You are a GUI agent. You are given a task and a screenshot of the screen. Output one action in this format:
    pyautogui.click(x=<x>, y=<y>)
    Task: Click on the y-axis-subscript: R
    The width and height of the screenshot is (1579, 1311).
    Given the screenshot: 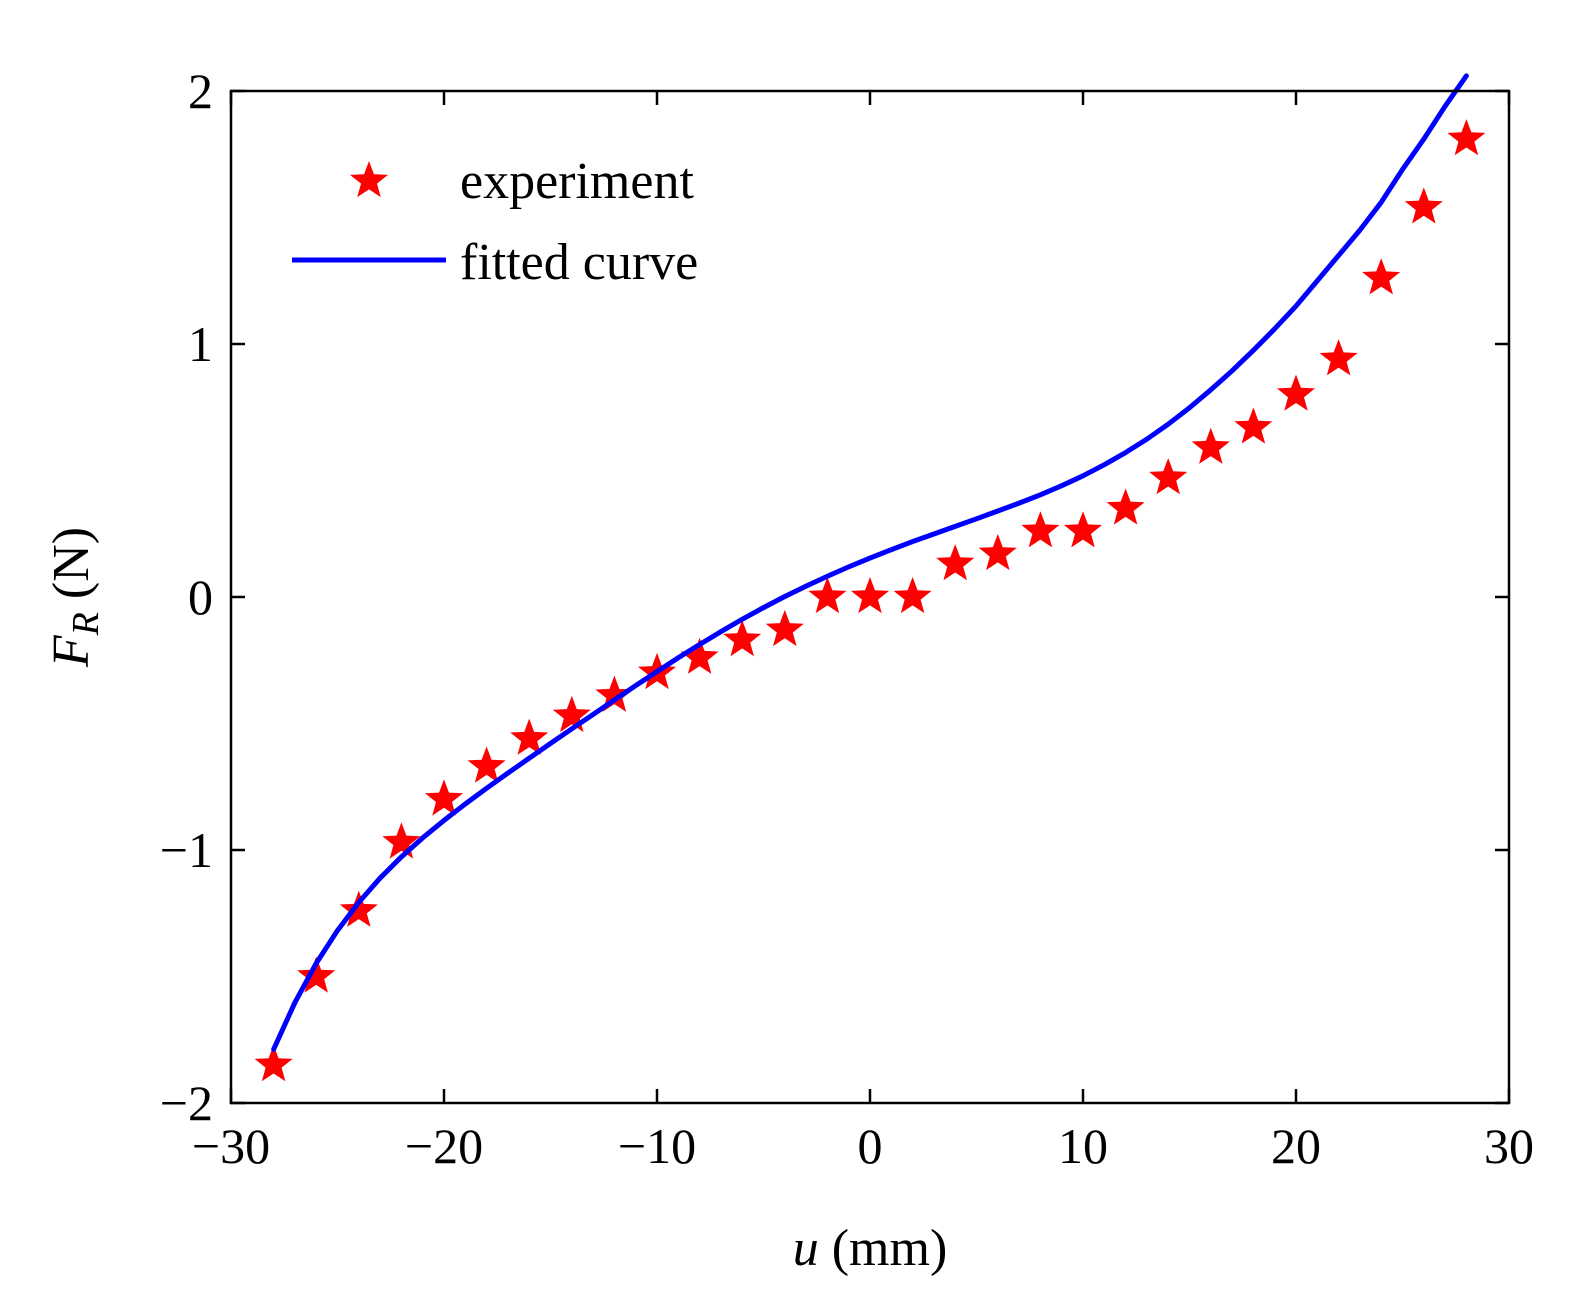 What is the action you would take?
    pyautogui.click(x=86, y=624)
    